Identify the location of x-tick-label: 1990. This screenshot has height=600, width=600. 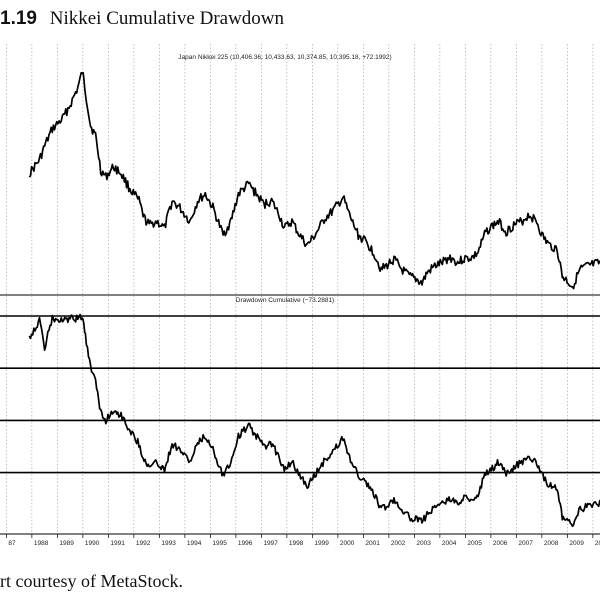
(92, 543).